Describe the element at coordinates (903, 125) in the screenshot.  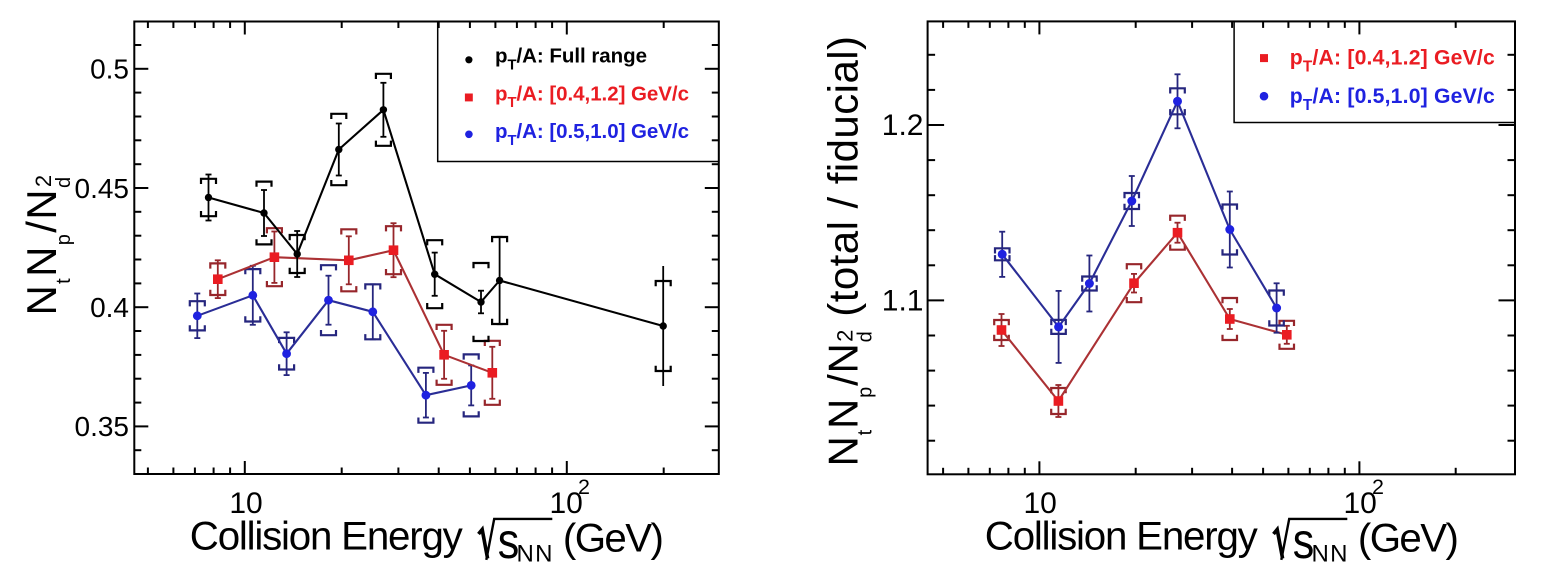
I see `svg-text: 1.2` at that location.